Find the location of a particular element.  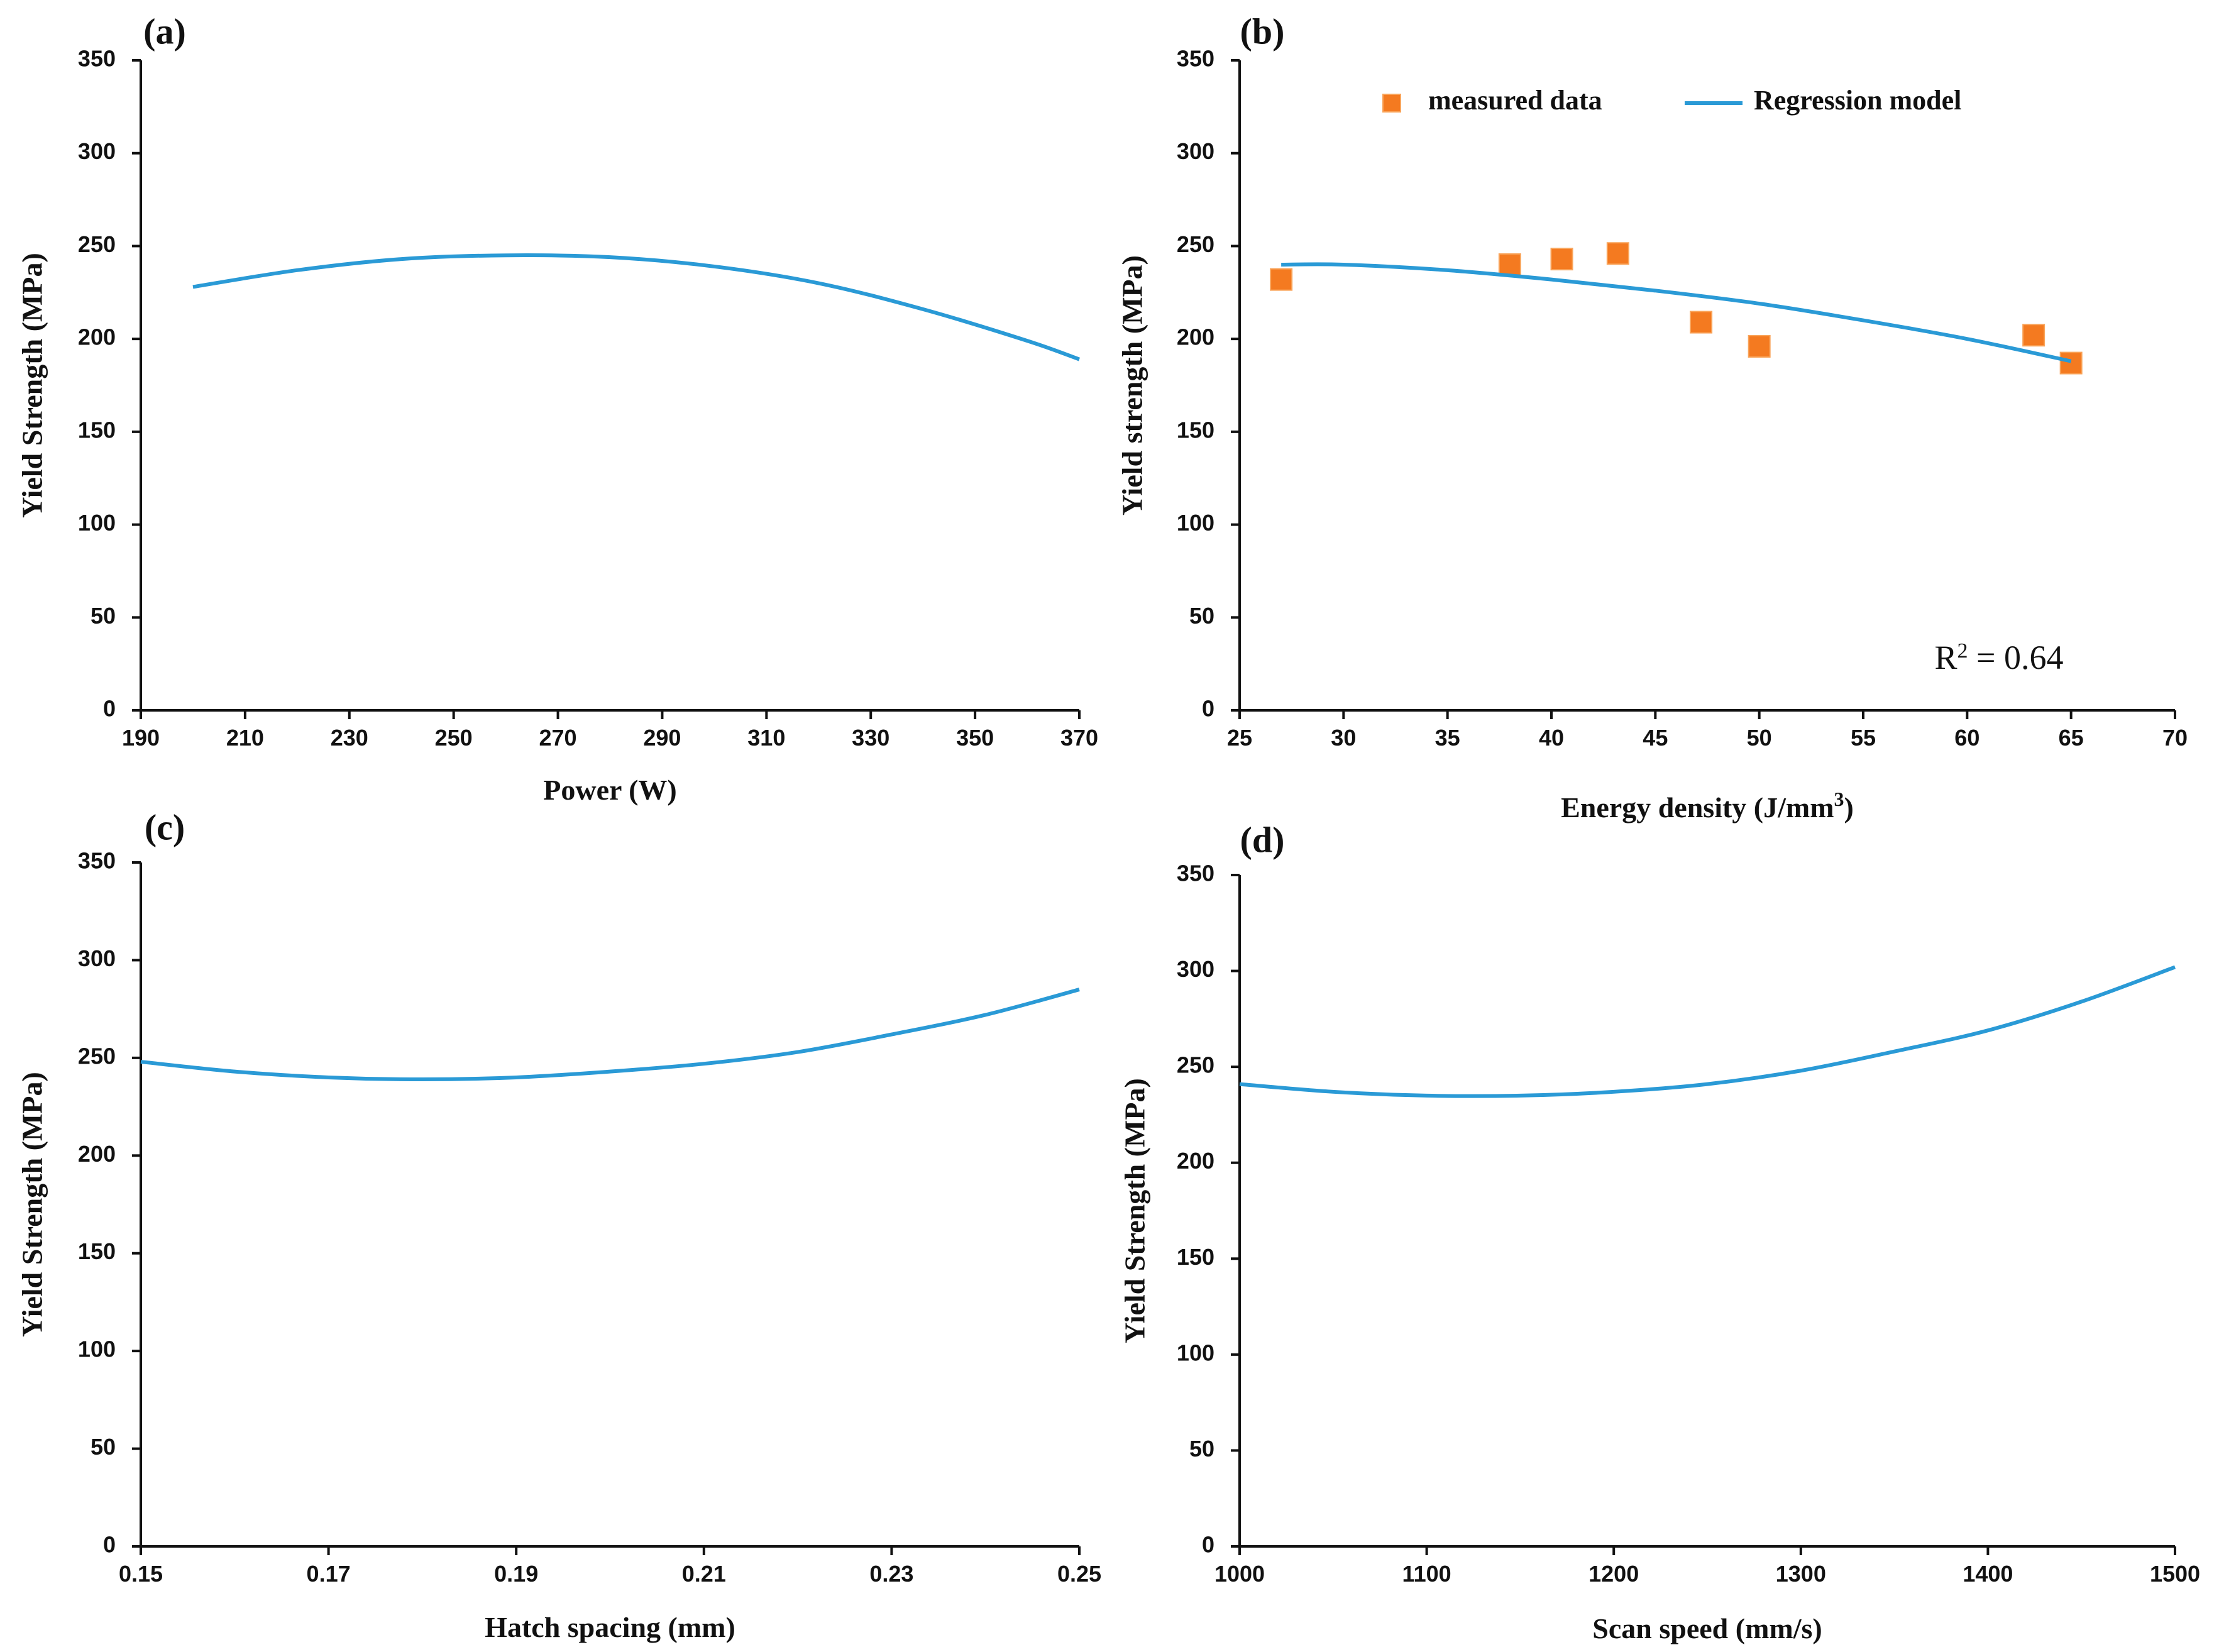

x-tick-label: 270 is located at coordinates (558, 738).